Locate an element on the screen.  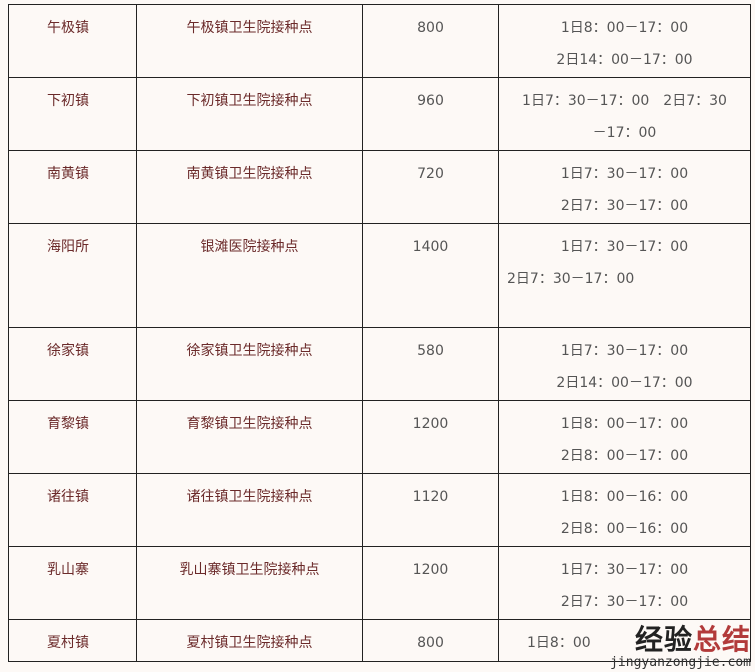
town-cell: 南黄镇 is located at coordinates (72, 187).